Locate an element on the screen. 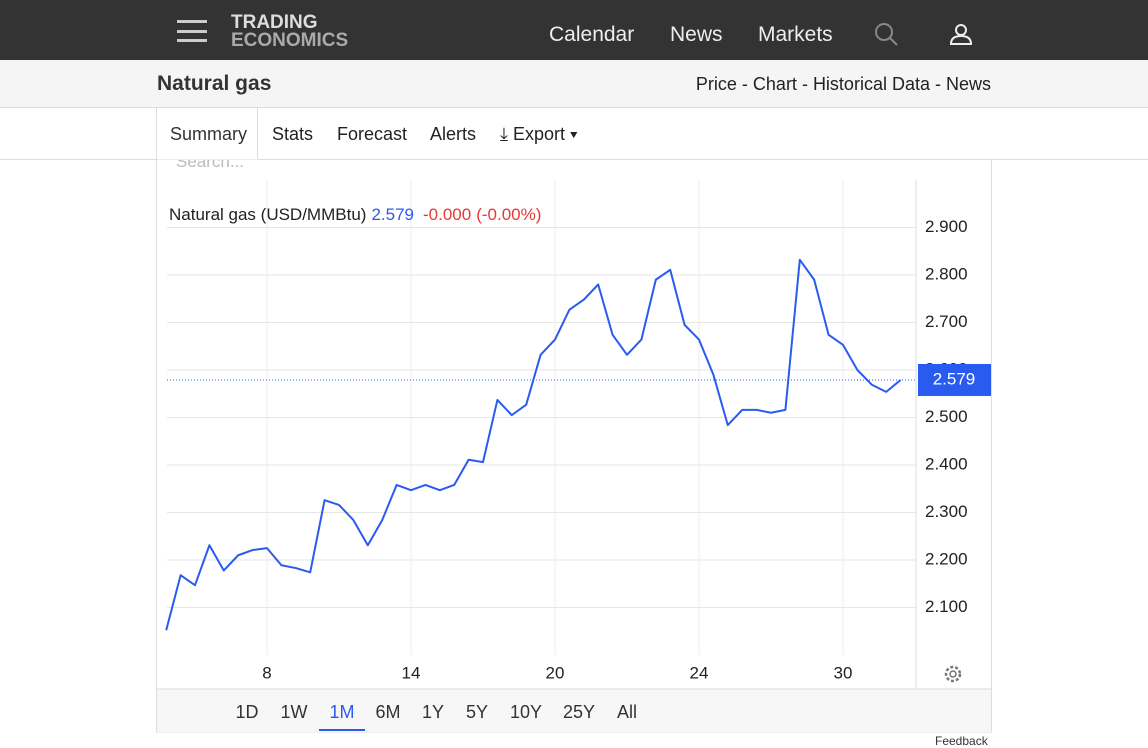 This screenshot has height=748, width=1148. tab: Alerts is located at coordinates (453, 134).